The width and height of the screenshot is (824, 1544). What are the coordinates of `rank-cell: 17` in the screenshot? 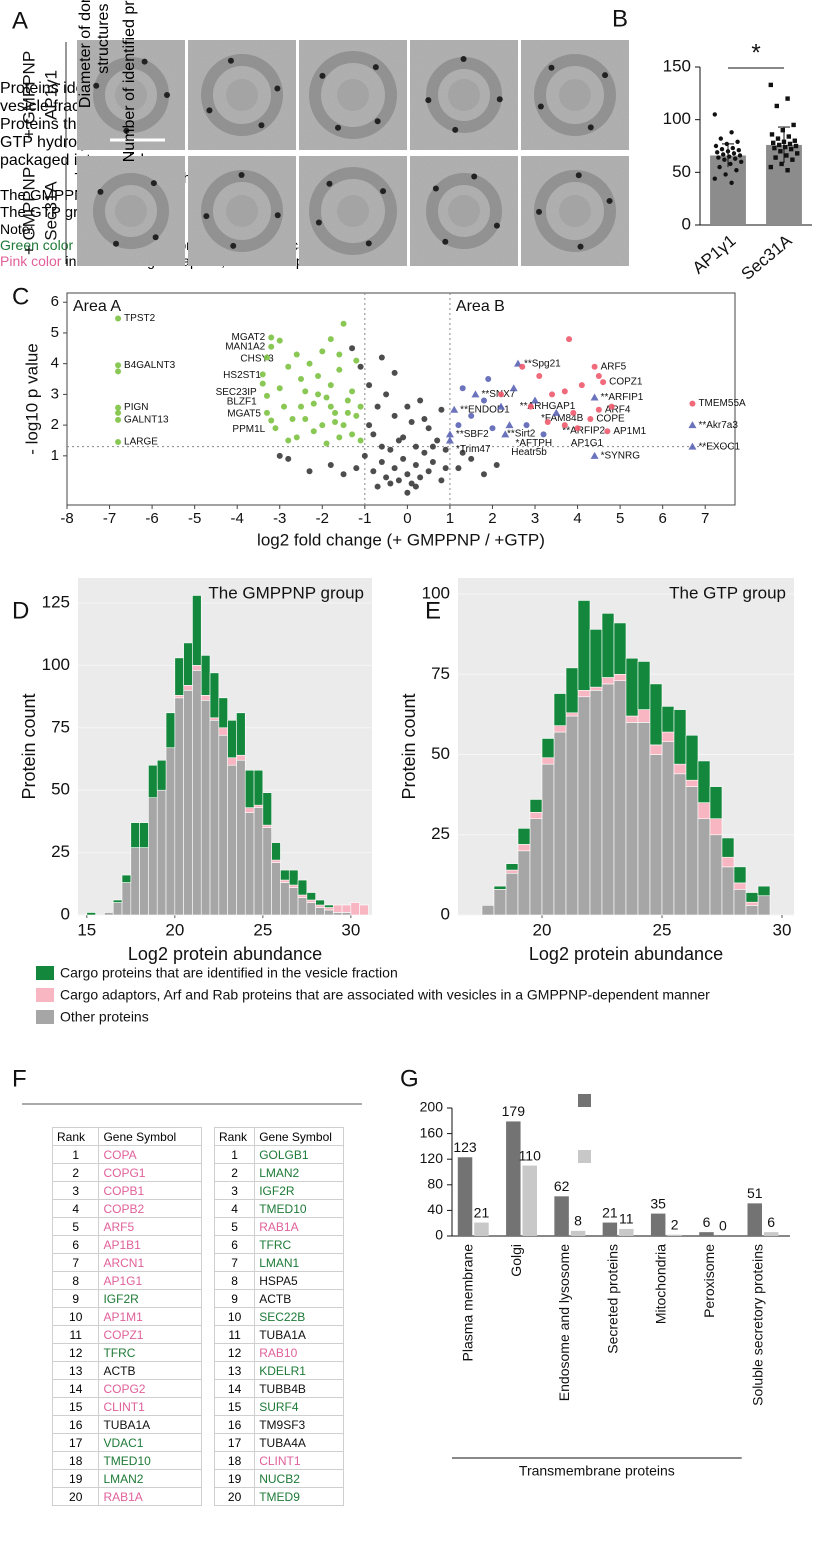 It's located at (234, 1442).